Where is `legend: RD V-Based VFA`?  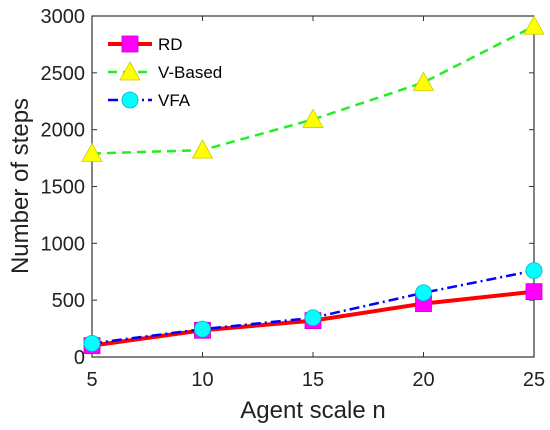
legend: RD V-Based VFA is located at coordinates (165, 72).